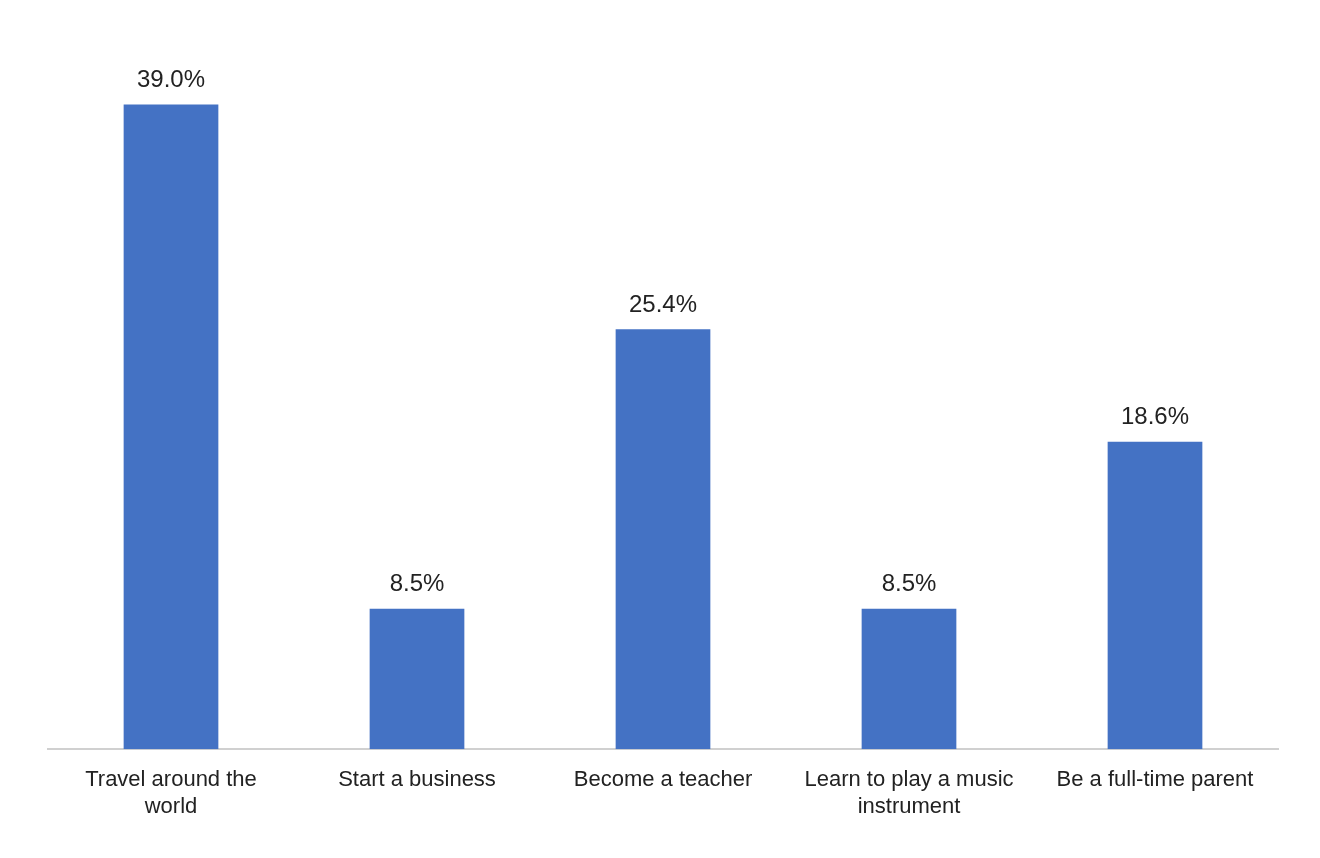 This screenshot has width=1320, height=858. What do you see at coordinates (663, 779) in the screenshot?
I see `x-tick-label: Become a teacher` at bounding box center [663, 779].